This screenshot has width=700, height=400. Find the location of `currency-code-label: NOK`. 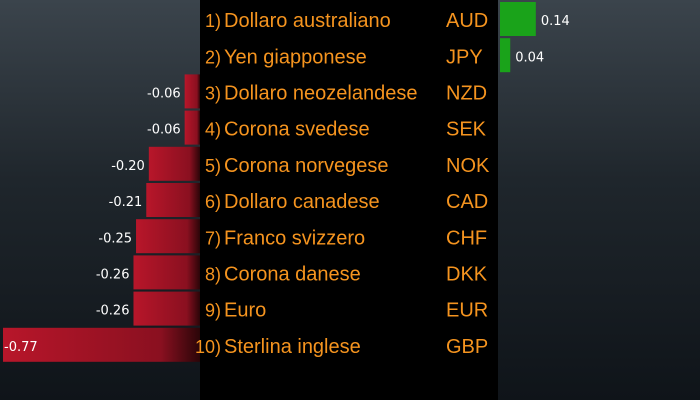

currency-code-label: NOK is located at coordinates (468, 166).